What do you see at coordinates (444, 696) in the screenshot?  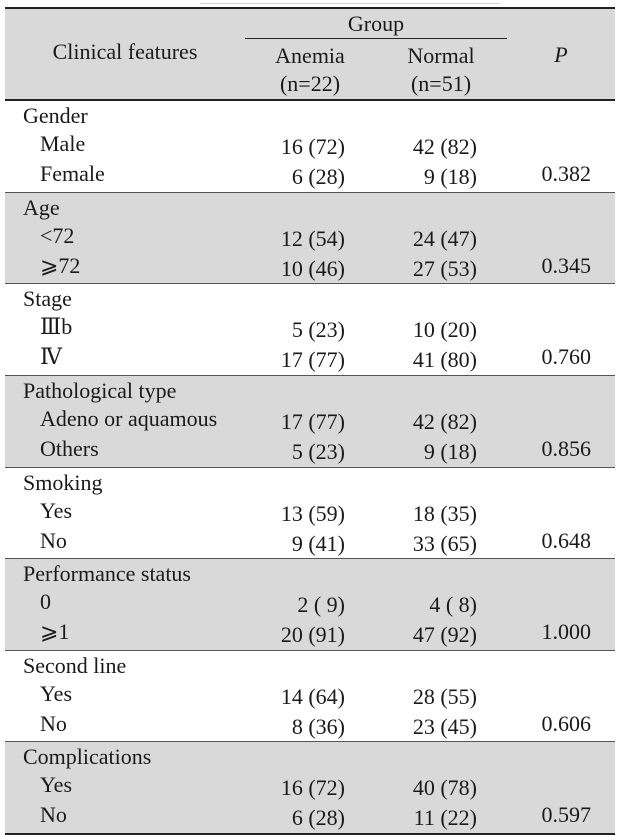 I see `normal-value: 28 (55)` at bounding box center [444, 696].